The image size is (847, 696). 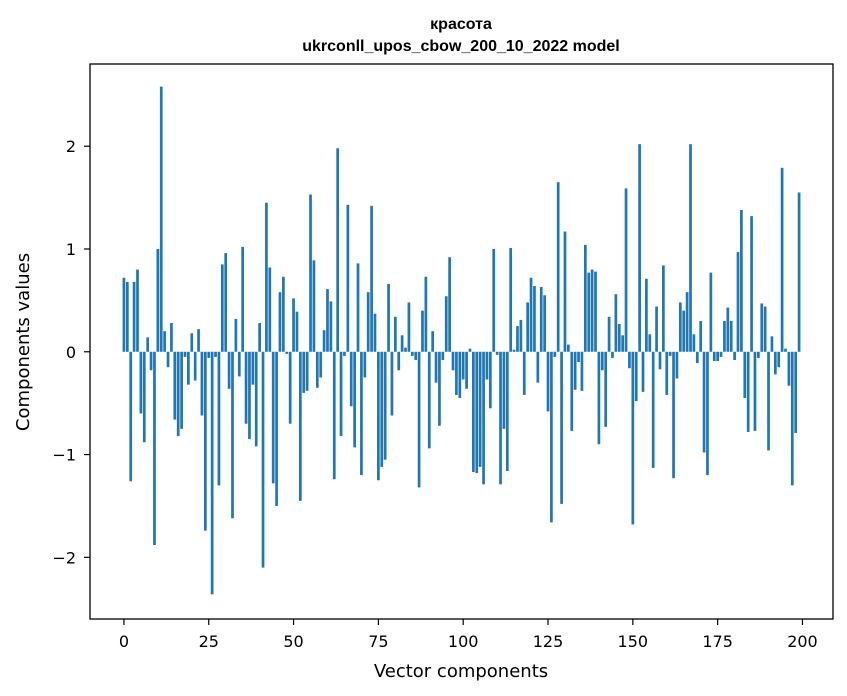 I want to click on chart-title: красота, so click(x=461, y=24).